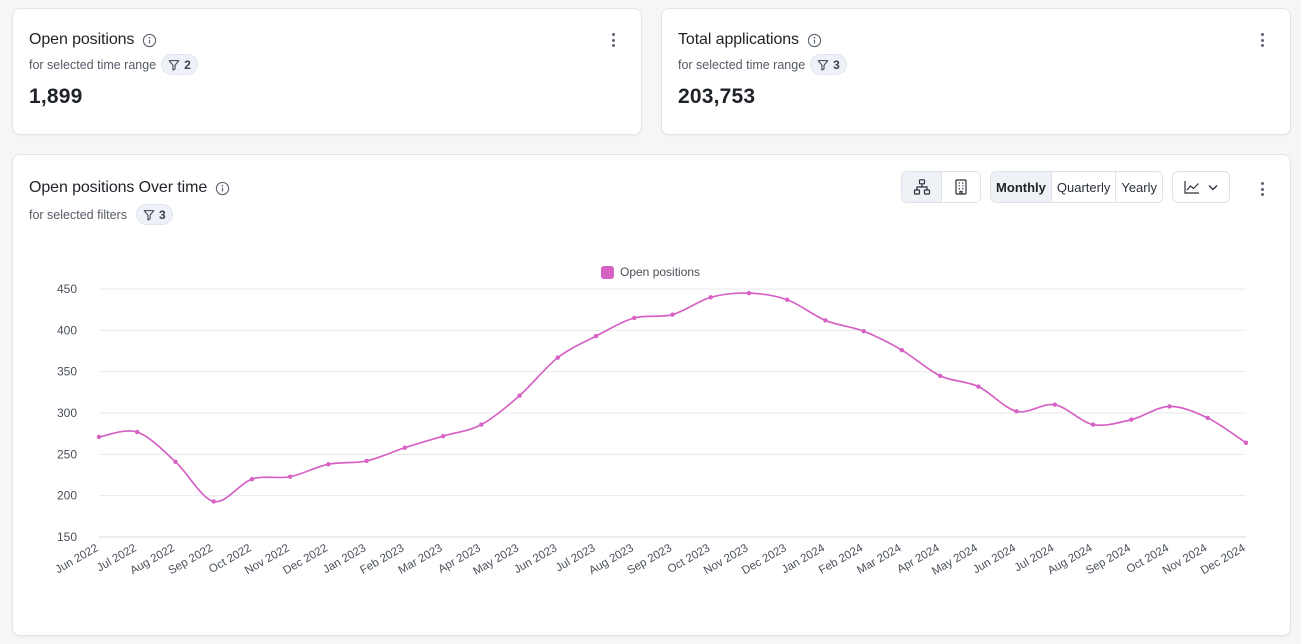  I want to click on y-tick-label: 250, so click(67, 454).